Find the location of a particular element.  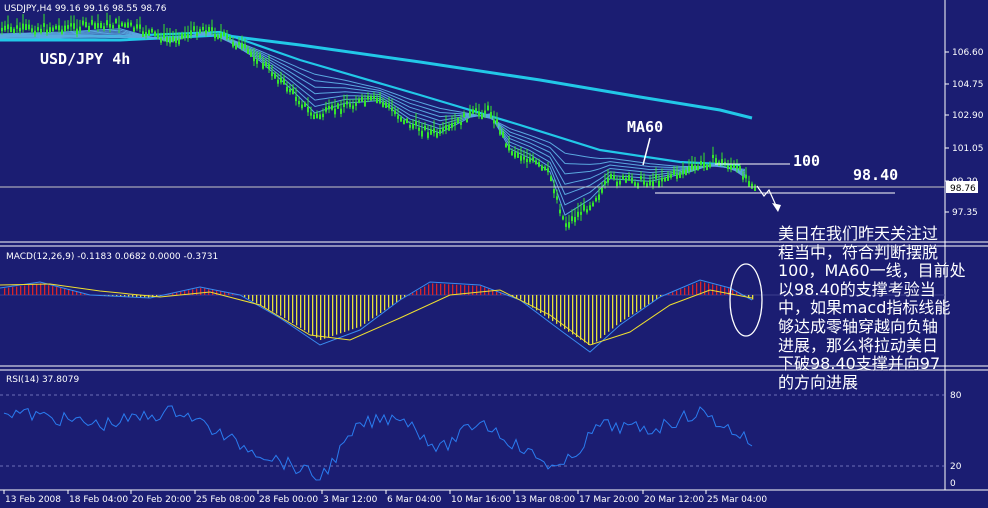

level-100-label: 100 is located at coordinates (807, 161).